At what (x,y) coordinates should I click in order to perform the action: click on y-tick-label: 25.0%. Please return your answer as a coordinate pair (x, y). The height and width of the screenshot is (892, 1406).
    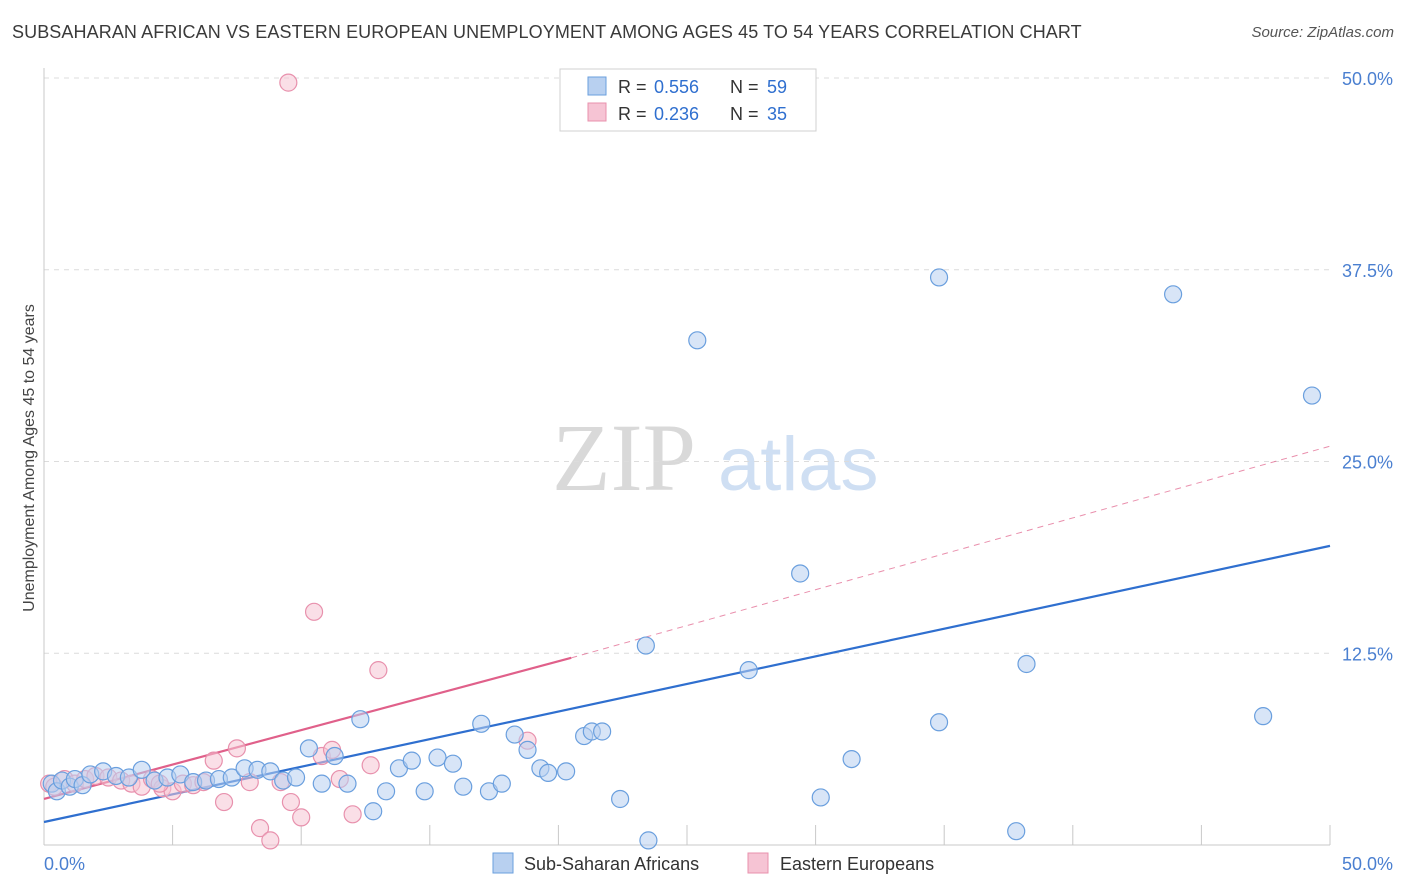
    Looking at the image, I should click on (1367, 463).